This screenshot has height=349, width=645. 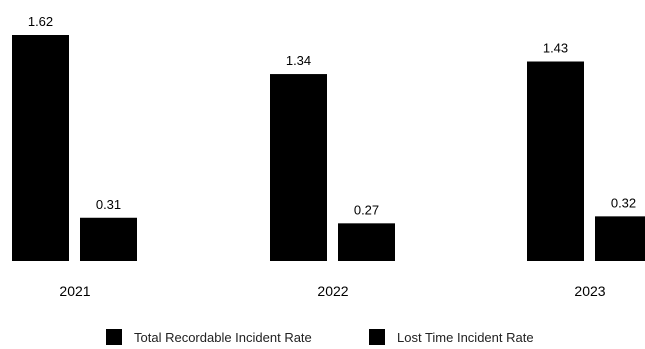 What do you see at coordinates (555, 48) in the screenshot?
I see `value-label-trir-2023: 1.43` at bounding box center [555, 48].